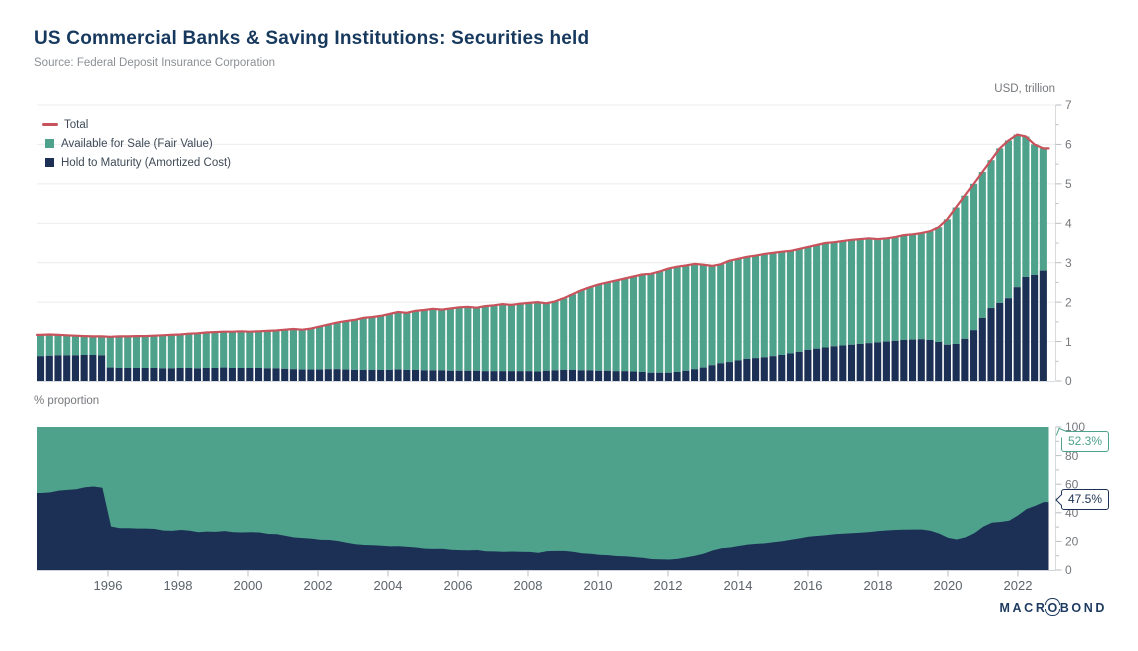 This screenshot has width=1138, height=651. Describe the element at coordinates (388, 585) in the screenshot. I see `svg-text: 2004` at that location.